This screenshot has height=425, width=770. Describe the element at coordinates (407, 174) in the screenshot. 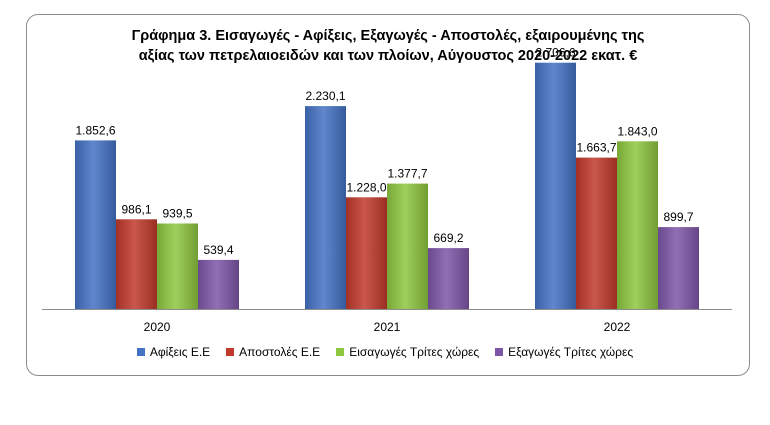

I see `data-label-2021-series-3: 1.377,7` at that location.